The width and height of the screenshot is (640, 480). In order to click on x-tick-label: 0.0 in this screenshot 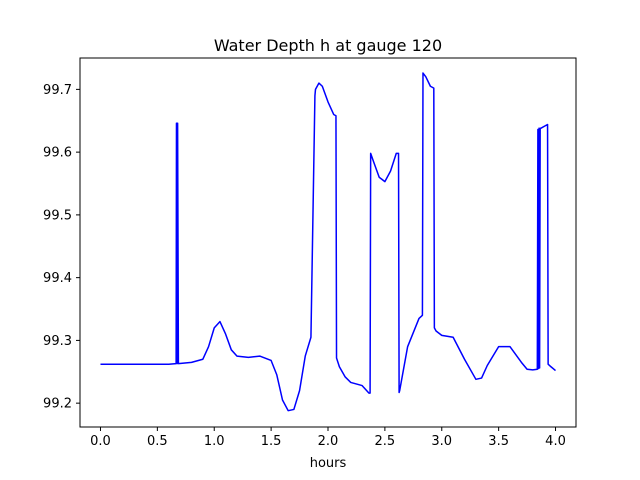, I will do `click(100, 441)`.